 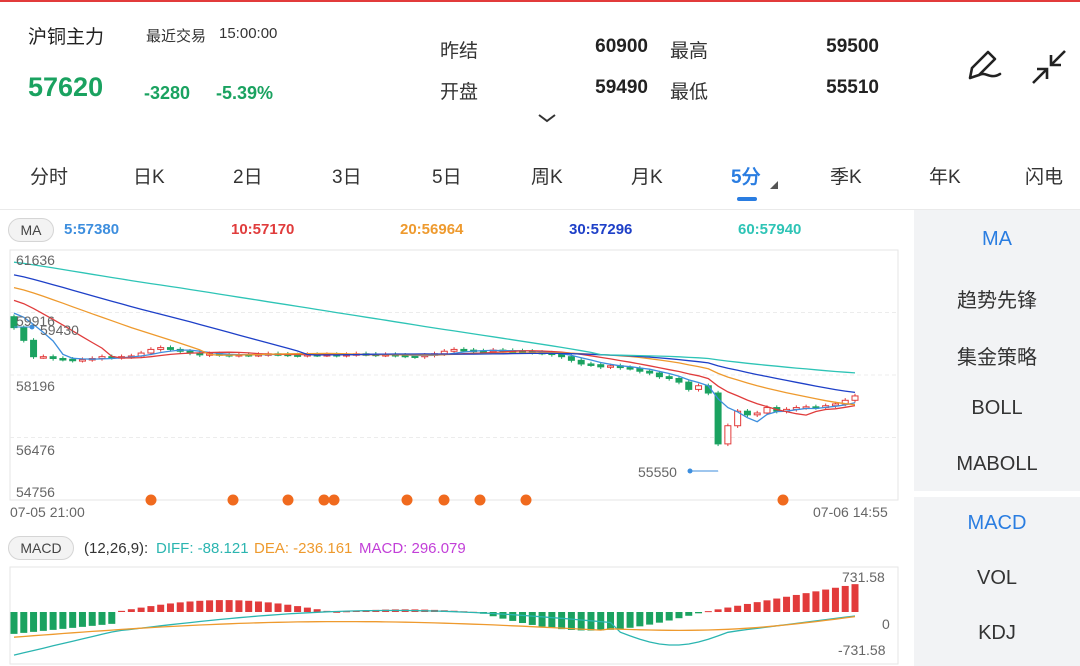 I want to click on ma5-value: 5:57380, so click(x=92, y=229).